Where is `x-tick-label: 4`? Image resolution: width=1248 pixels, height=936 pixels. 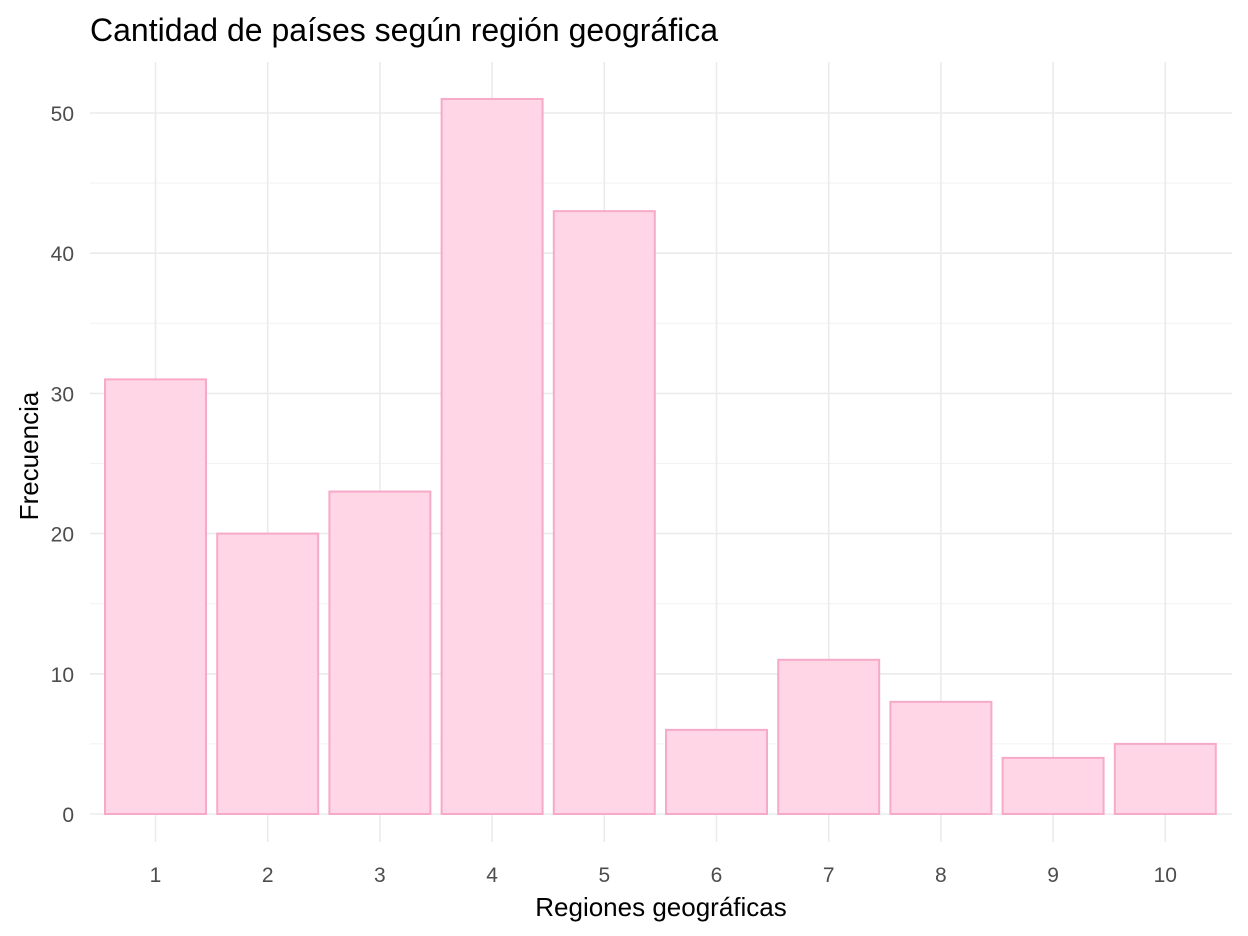
x-tick-label: 4 is located at coordinates (492, 875).